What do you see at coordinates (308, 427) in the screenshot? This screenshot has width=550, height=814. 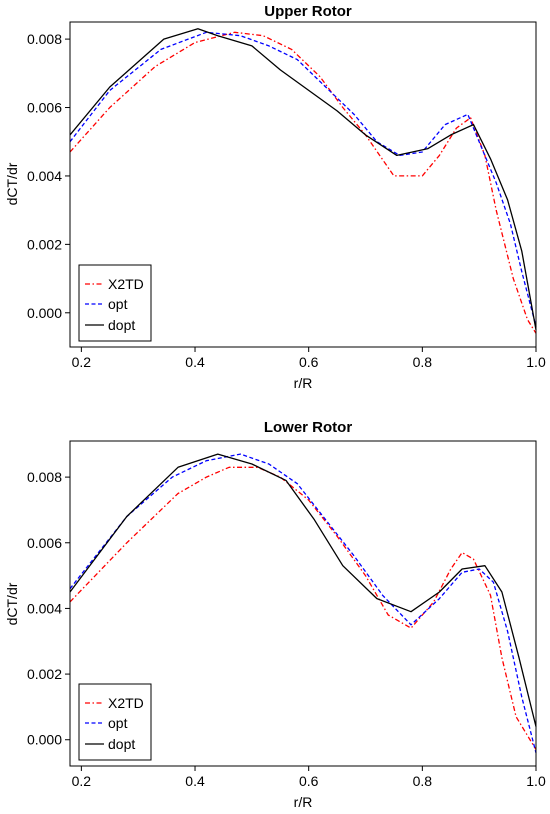 I see `chart-title: Lower Rotor` at bounding box center [308, 427].